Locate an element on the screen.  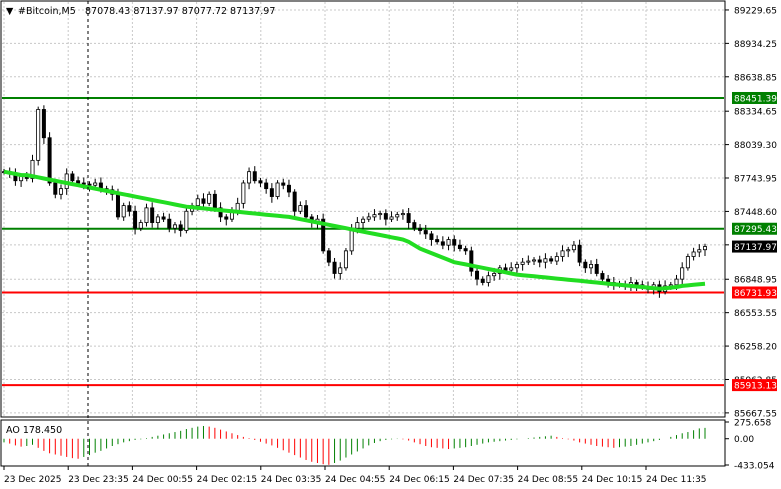
y-tick-label: 88039.30 is located at coordinates (755, 146).